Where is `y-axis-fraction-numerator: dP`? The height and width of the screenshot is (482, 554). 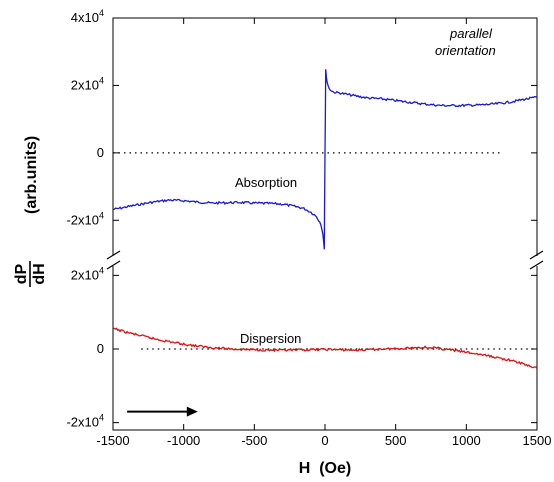 y-axis-fraction-numerator: dP is located at coordinates (21, 273).